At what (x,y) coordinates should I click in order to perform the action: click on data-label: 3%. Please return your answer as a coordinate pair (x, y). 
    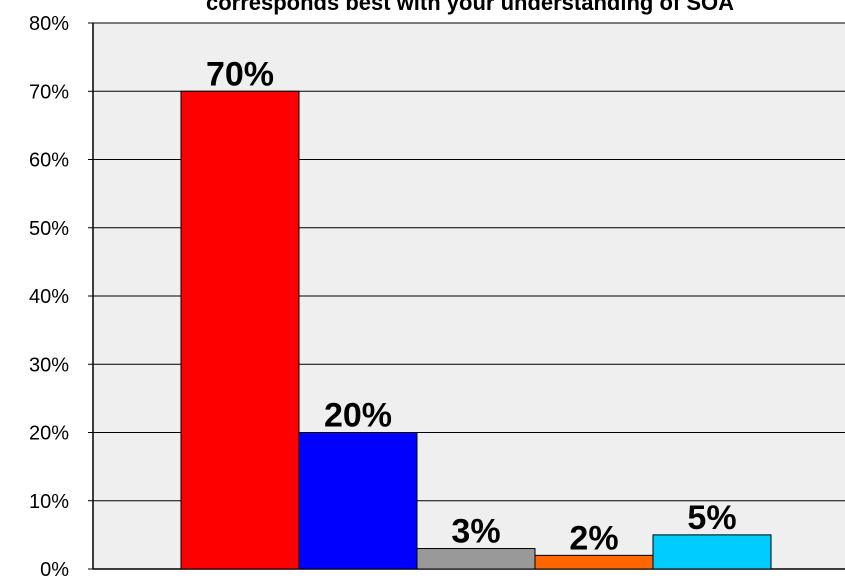
    Looking at the image, I should click on (475, 532).